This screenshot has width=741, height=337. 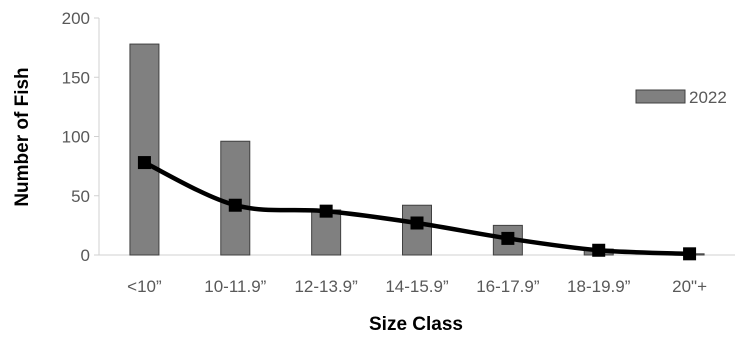 What do you see at coordinates (708, 97) in the screenshot?
I see `legend-label-2022: 2022` at bounding box center [708, 97].